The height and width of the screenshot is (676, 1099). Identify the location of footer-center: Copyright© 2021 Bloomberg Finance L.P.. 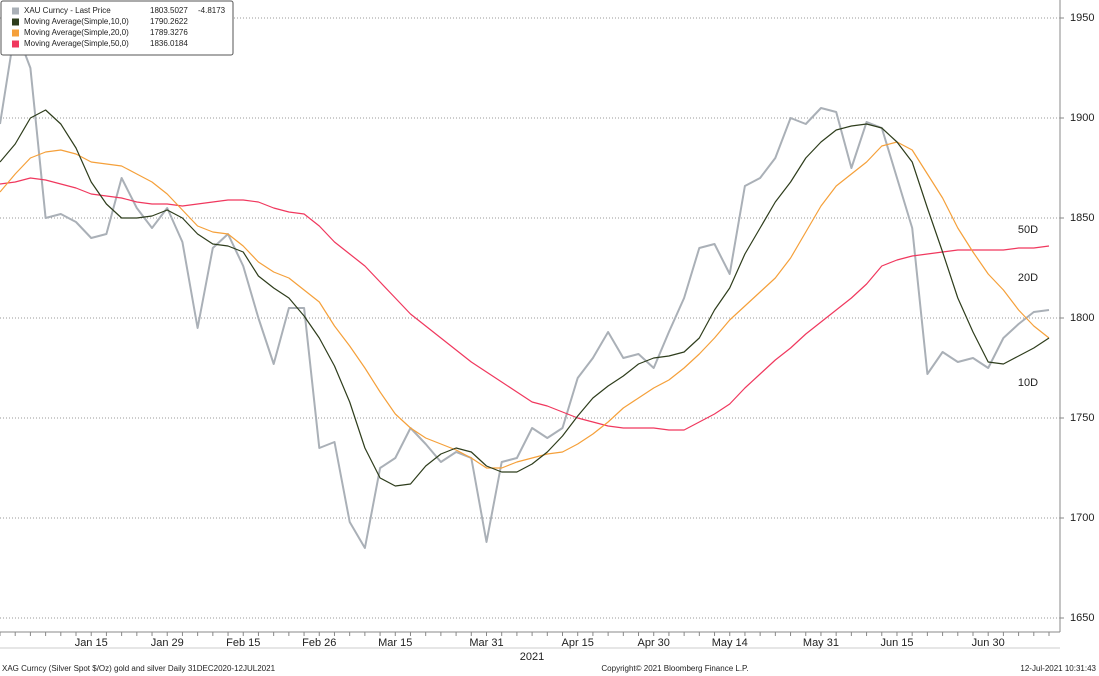
(674, 668).